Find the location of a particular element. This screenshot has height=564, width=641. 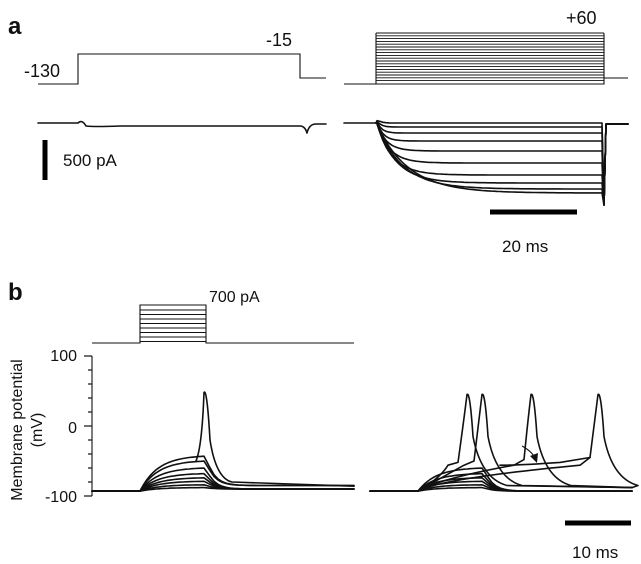

right-current-traces is located at coordinates (486, 162).